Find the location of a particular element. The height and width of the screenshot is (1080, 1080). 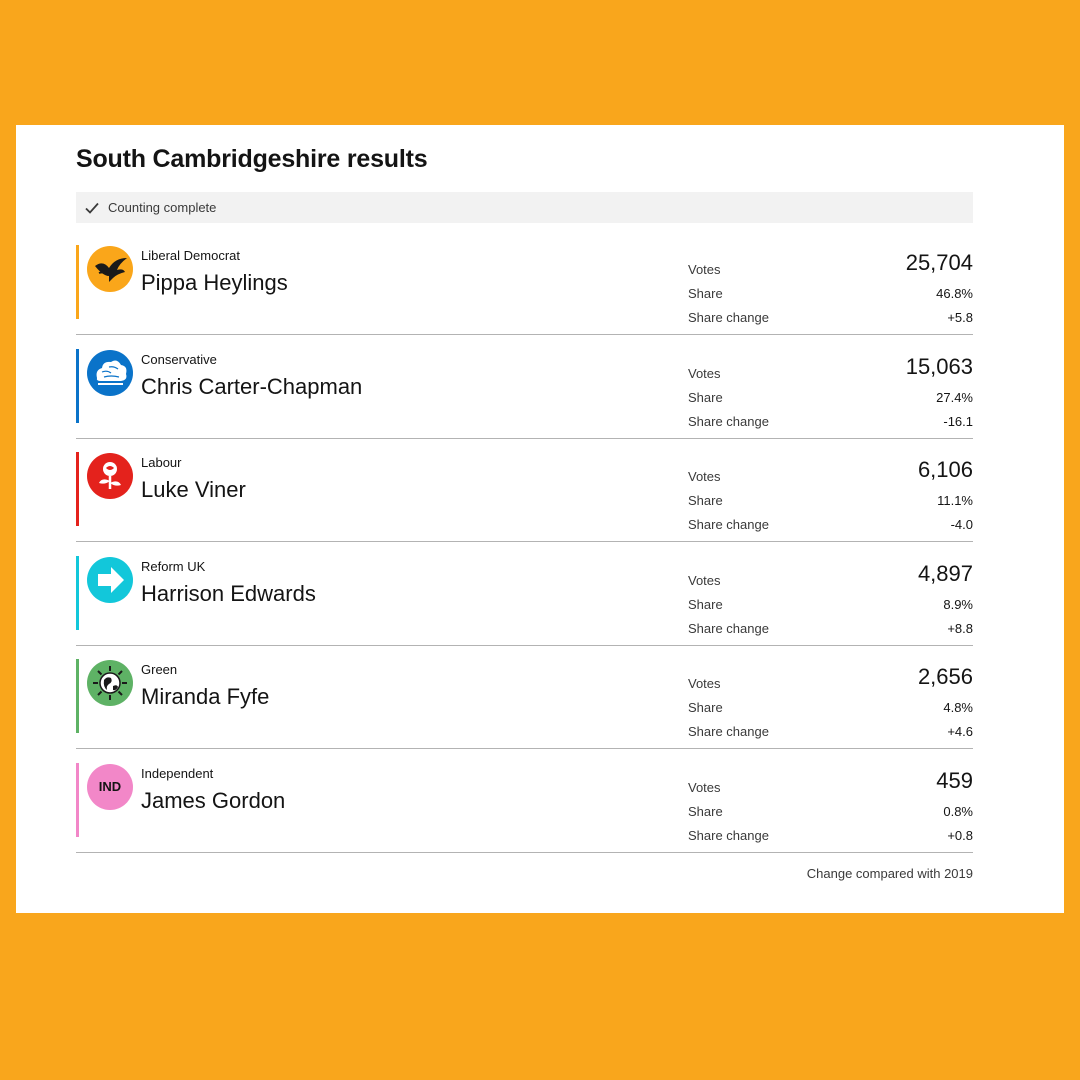

votes-value: 15,063 is located at coordinates (939, 366).